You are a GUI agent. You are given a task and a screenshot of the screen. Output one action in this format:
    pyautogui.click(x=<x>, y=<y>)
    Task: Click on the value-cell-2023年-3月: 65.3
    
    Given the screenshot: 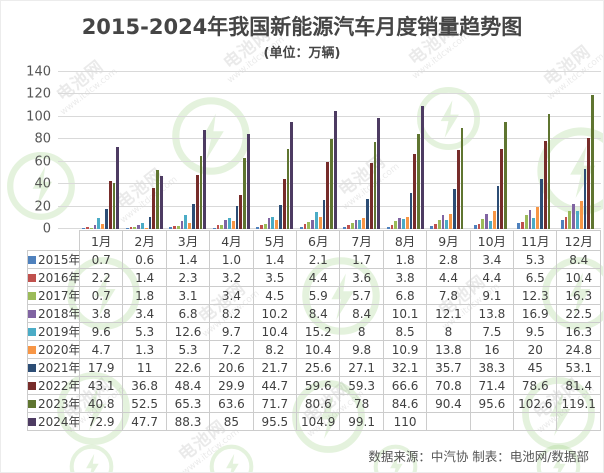 What is the action you would take?
    pyautogui.click(x=188, y=403)
    